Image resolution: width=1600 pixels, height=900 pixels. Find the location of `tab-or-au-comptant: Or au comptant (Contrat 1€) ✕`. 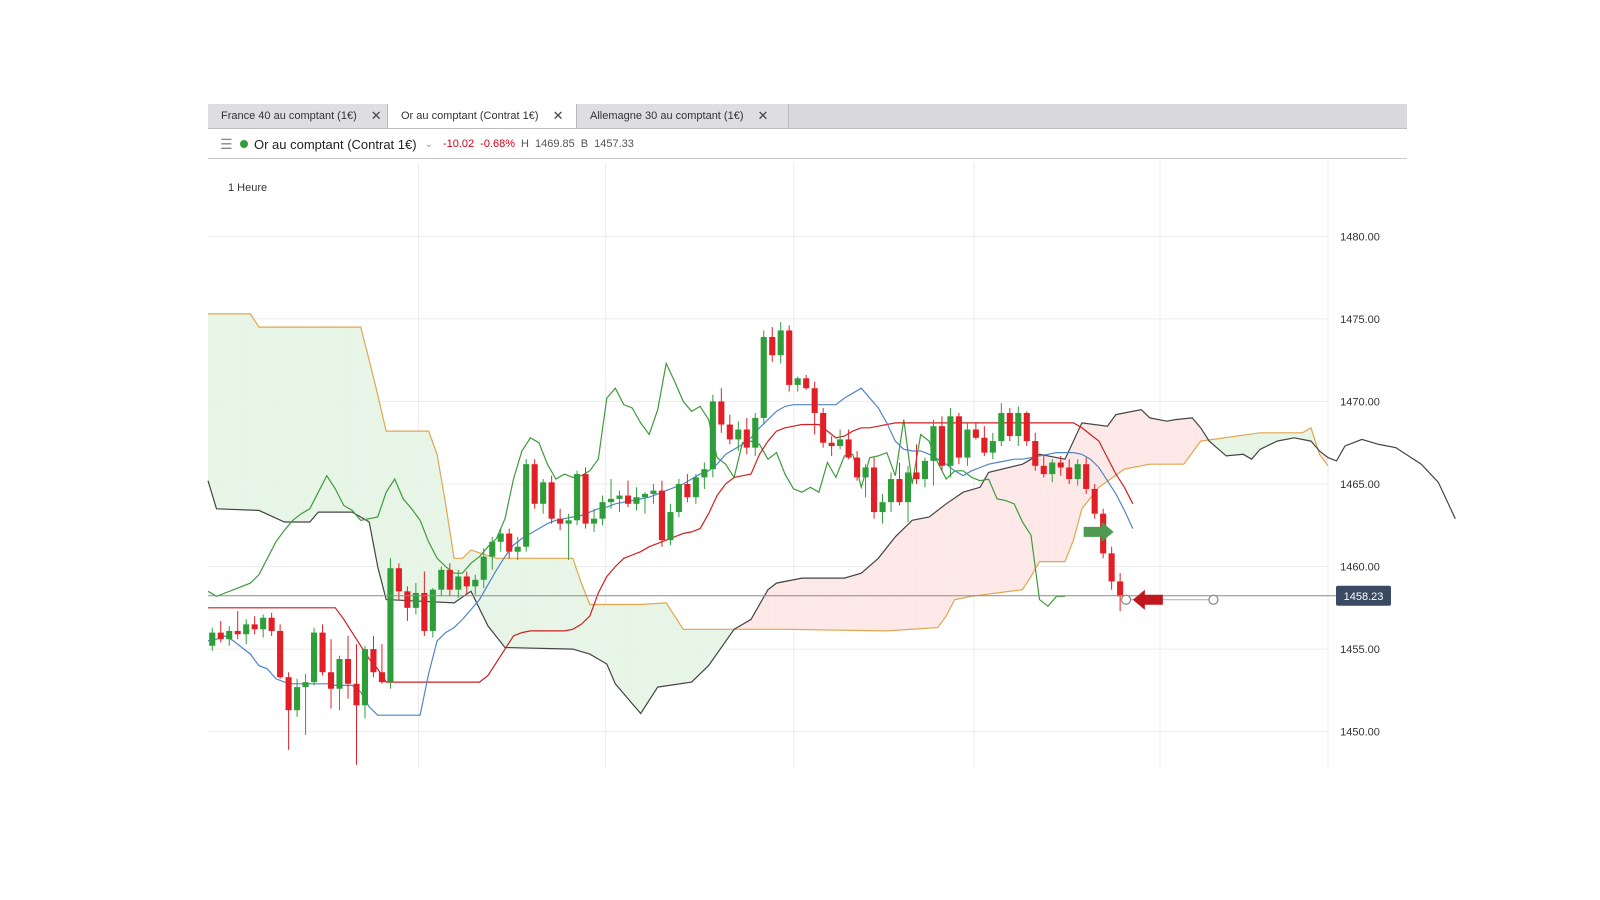

tab-or-au-comptant: Or au comptant (Contrat 1€) ✕ is located at coordinates (482, 116).